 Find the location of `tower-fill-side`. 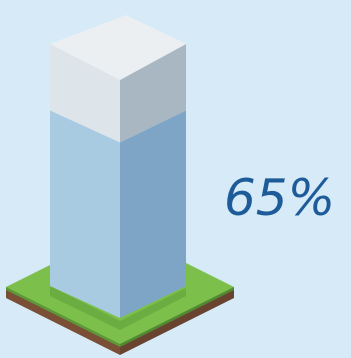

tower-fill-side is located at coordinates (153, 214).